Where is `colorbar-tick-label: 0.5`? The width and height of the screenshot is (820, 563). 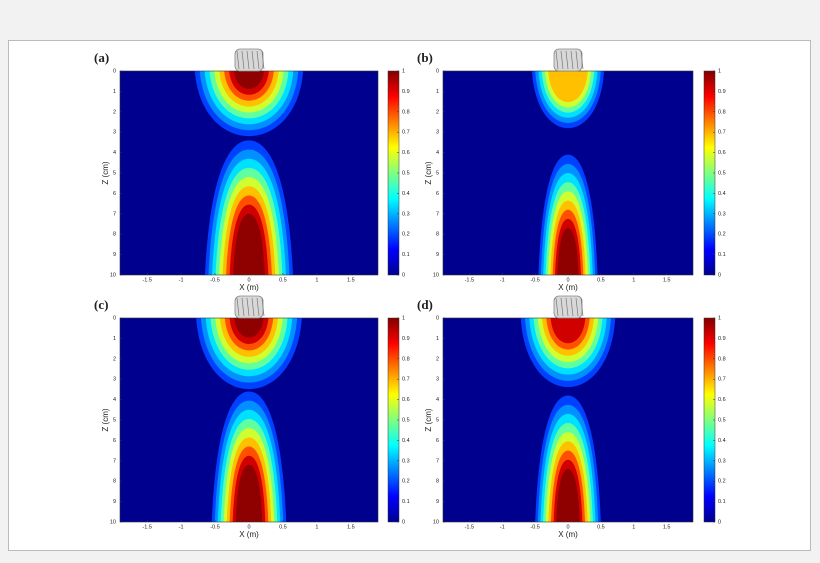
colorbar-tick-label: 0.5 is located at coordinates (722, 420).